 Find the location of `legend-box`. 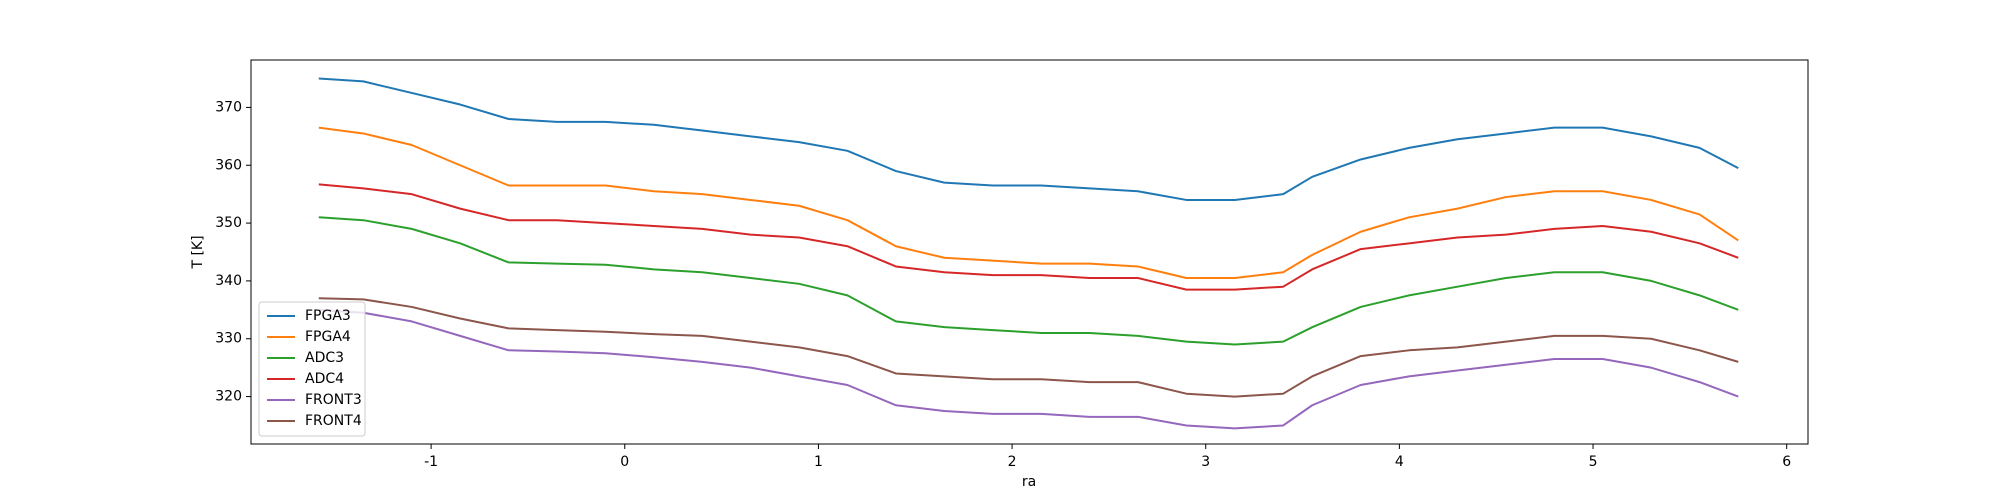

legend-box is located at coordinates (312, 369).